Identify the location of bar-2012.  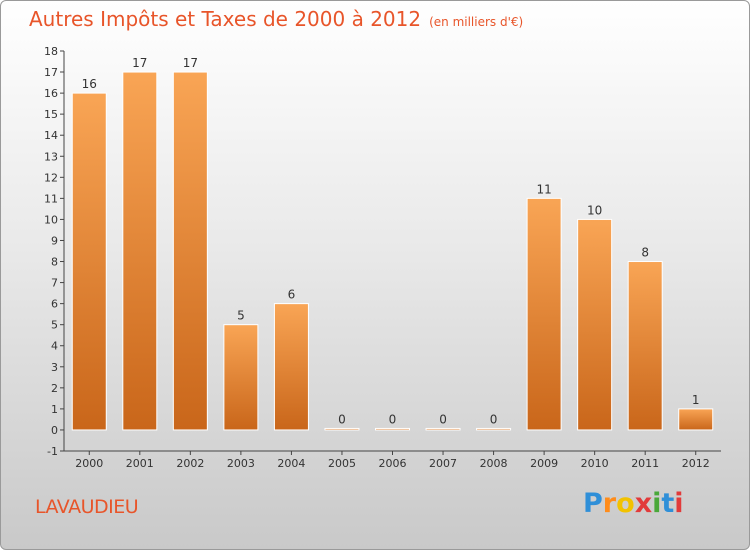
(696, 419).